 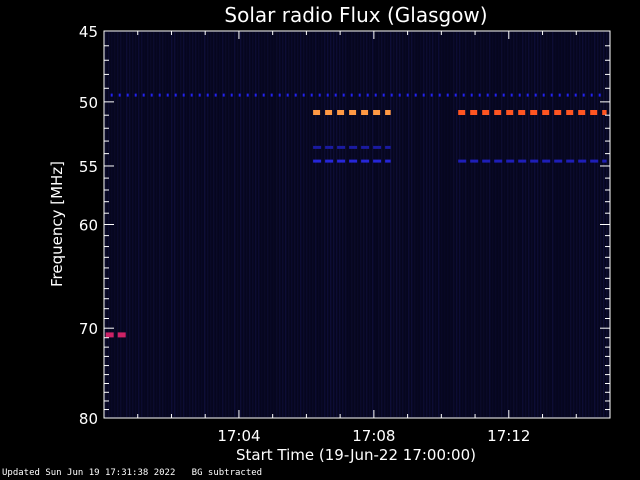 I want to click on chart-title: Solar radio Flux (Glasgow), so click(x=355, y=15).